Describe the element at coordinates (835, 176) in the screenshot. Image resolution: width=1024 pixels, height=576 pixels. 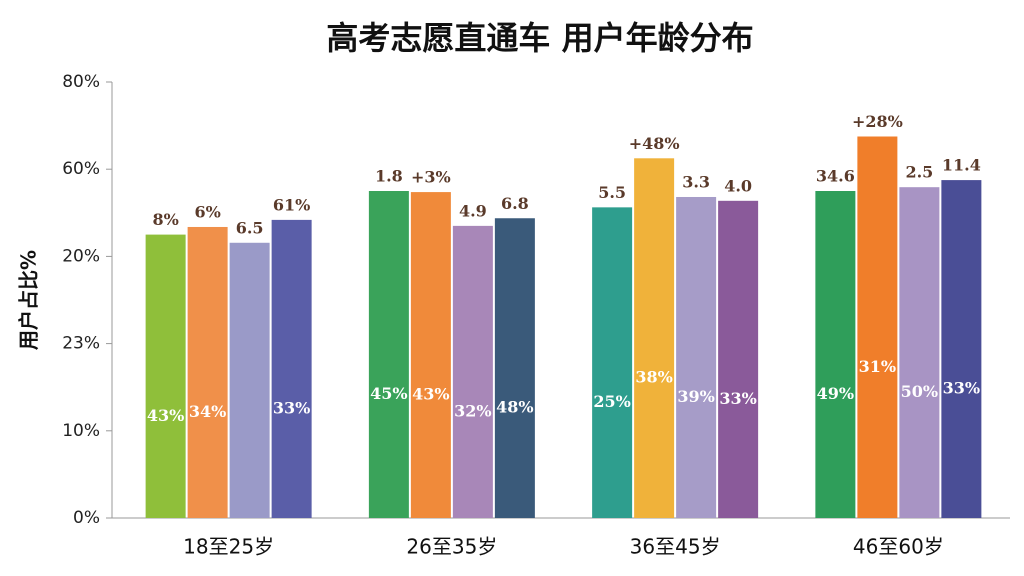
I see `data-label: 34.6` at that location.